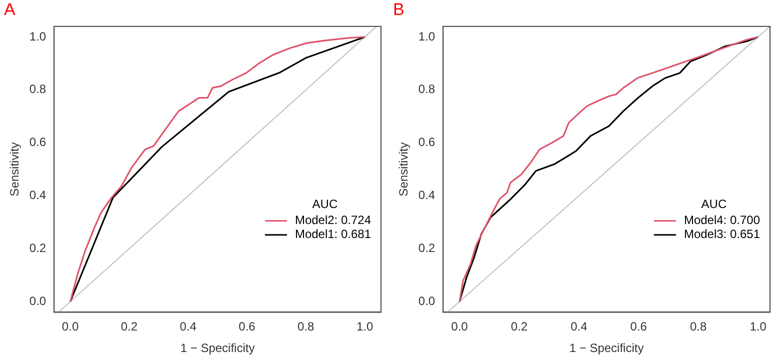 This screenshot has height=362, width=778. What do you see at coordinates (333, 234) in the screenshot?
I see `legend-label: Model1: 0.681` at bounding box center [333, 234].